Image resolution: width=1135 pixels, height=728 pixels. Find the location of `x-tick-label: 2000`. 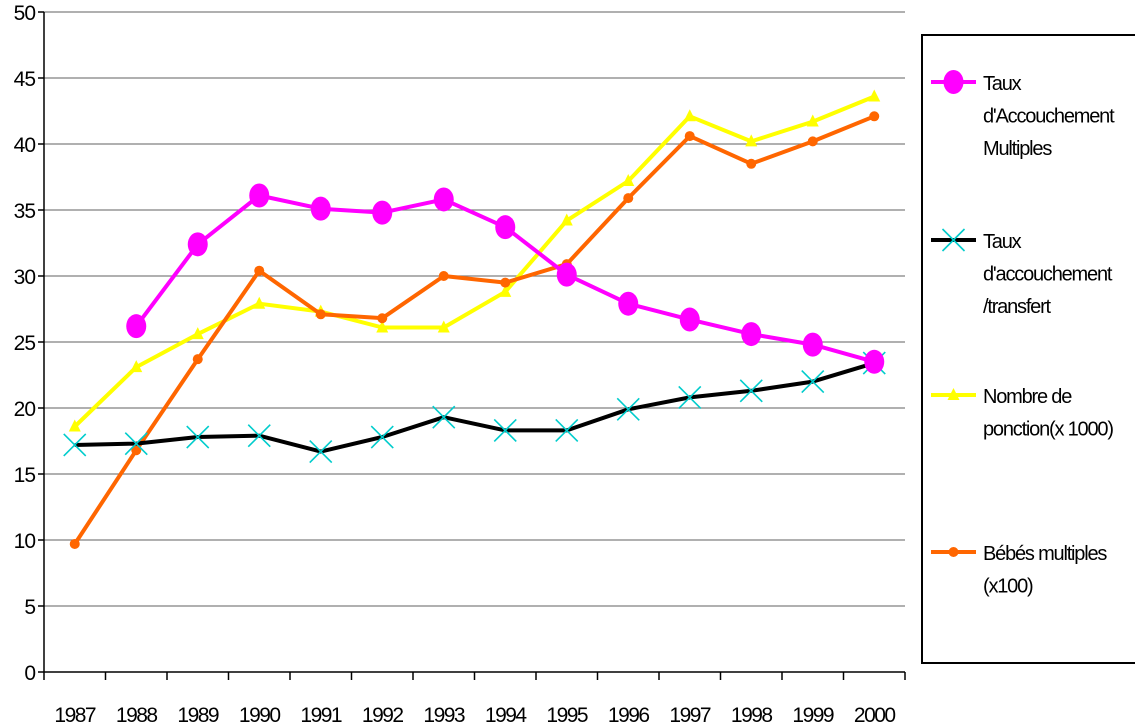

x-tick-label: 2000 is located at coordinates (875, 715).